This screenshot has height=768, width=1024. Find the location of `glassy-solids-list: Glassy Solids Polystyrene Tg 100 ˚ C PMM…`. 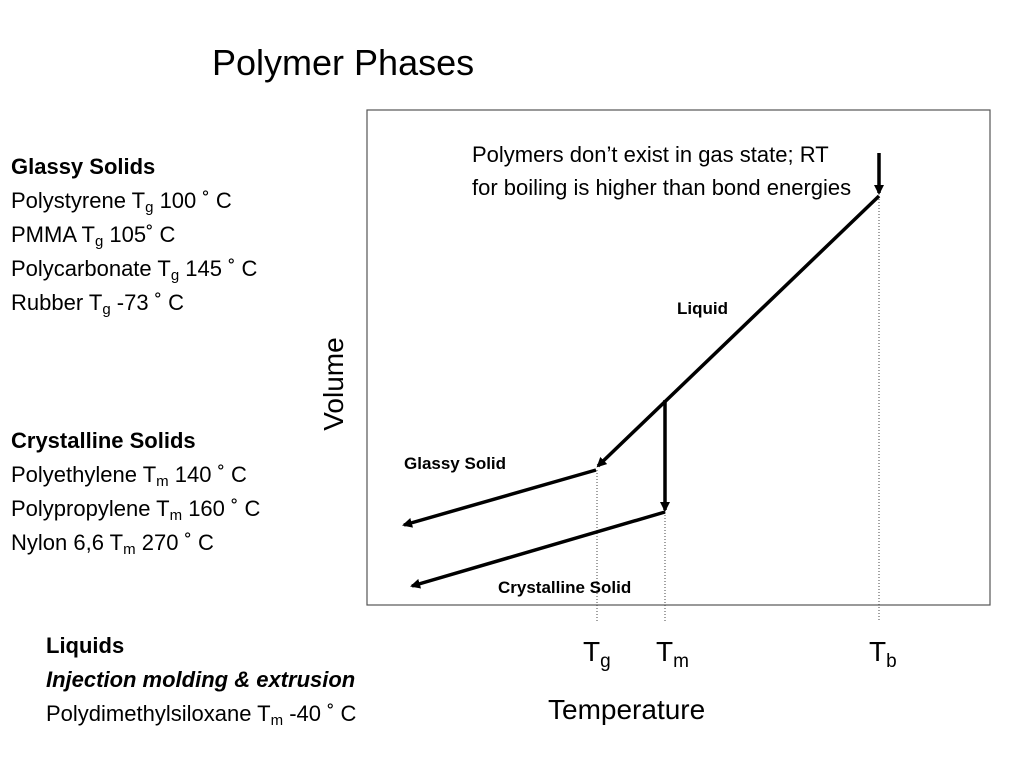

glassy-solids-list: Glassy Solids Polystyrene Tg 100 ˚ C PMM… is located at coordinates (134, 235).